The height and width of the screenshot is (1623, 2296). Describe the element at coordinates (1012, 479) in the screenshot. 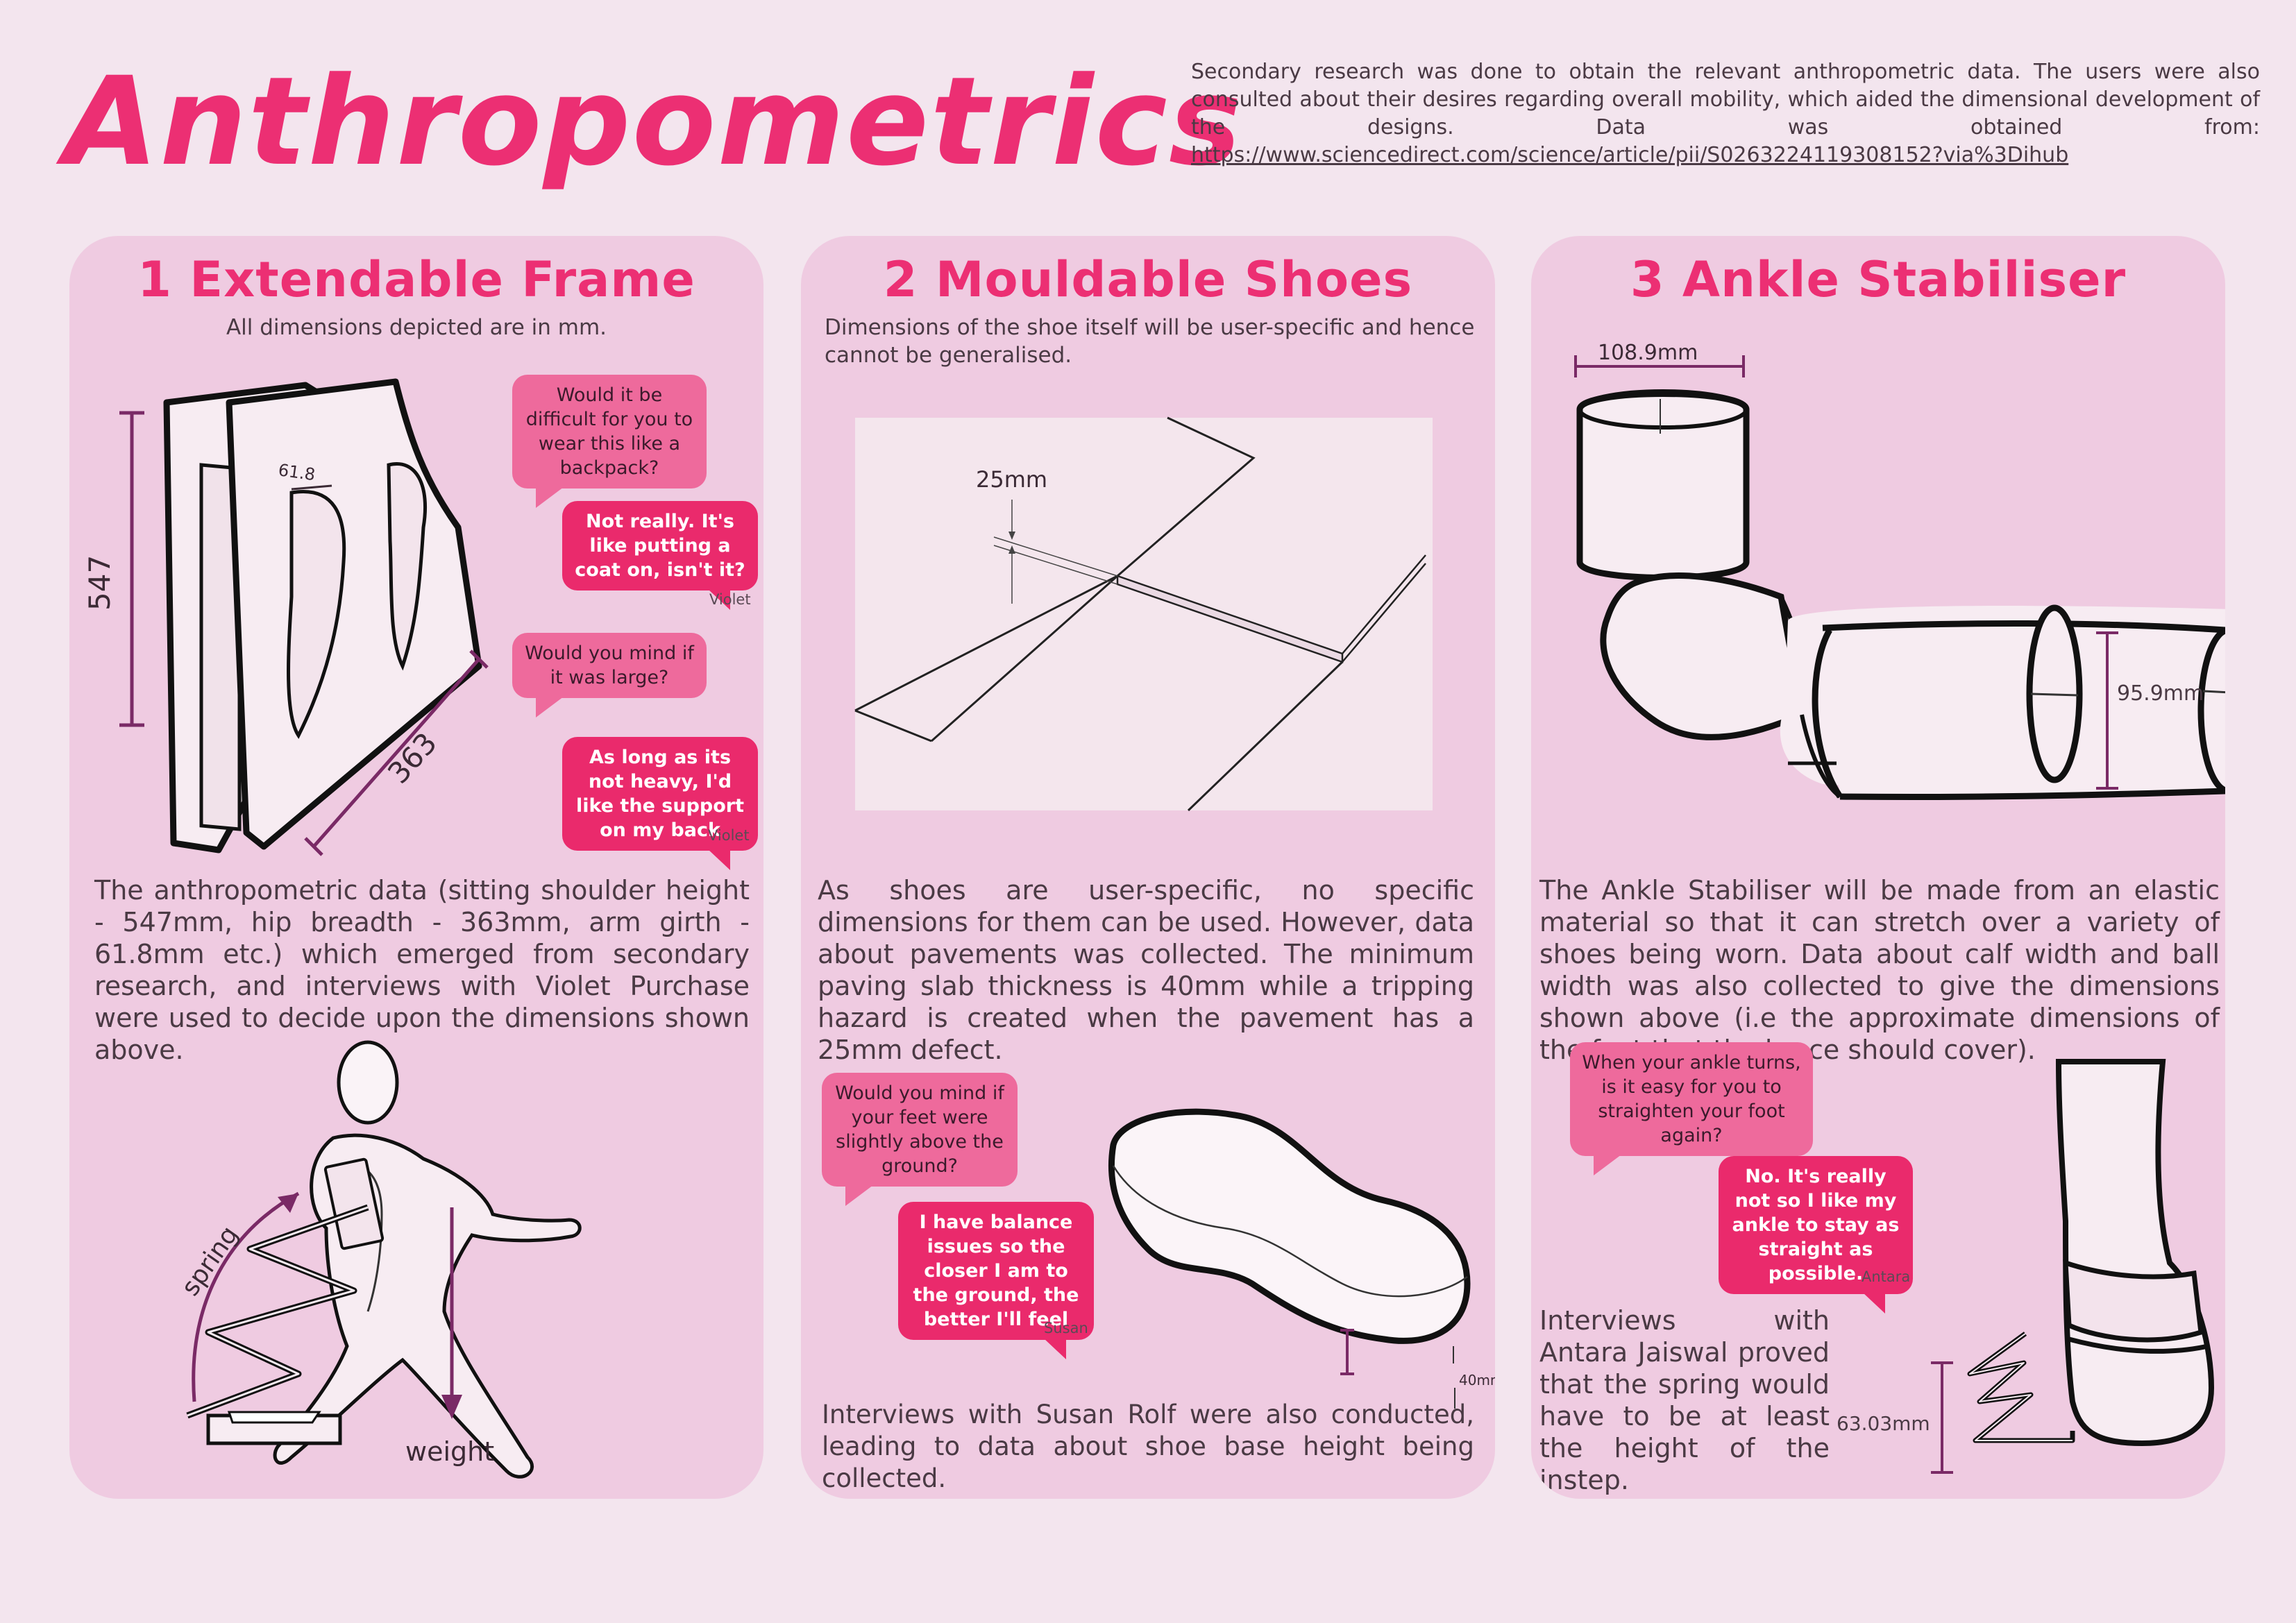

I see `defect-label: 25mm` at that location.